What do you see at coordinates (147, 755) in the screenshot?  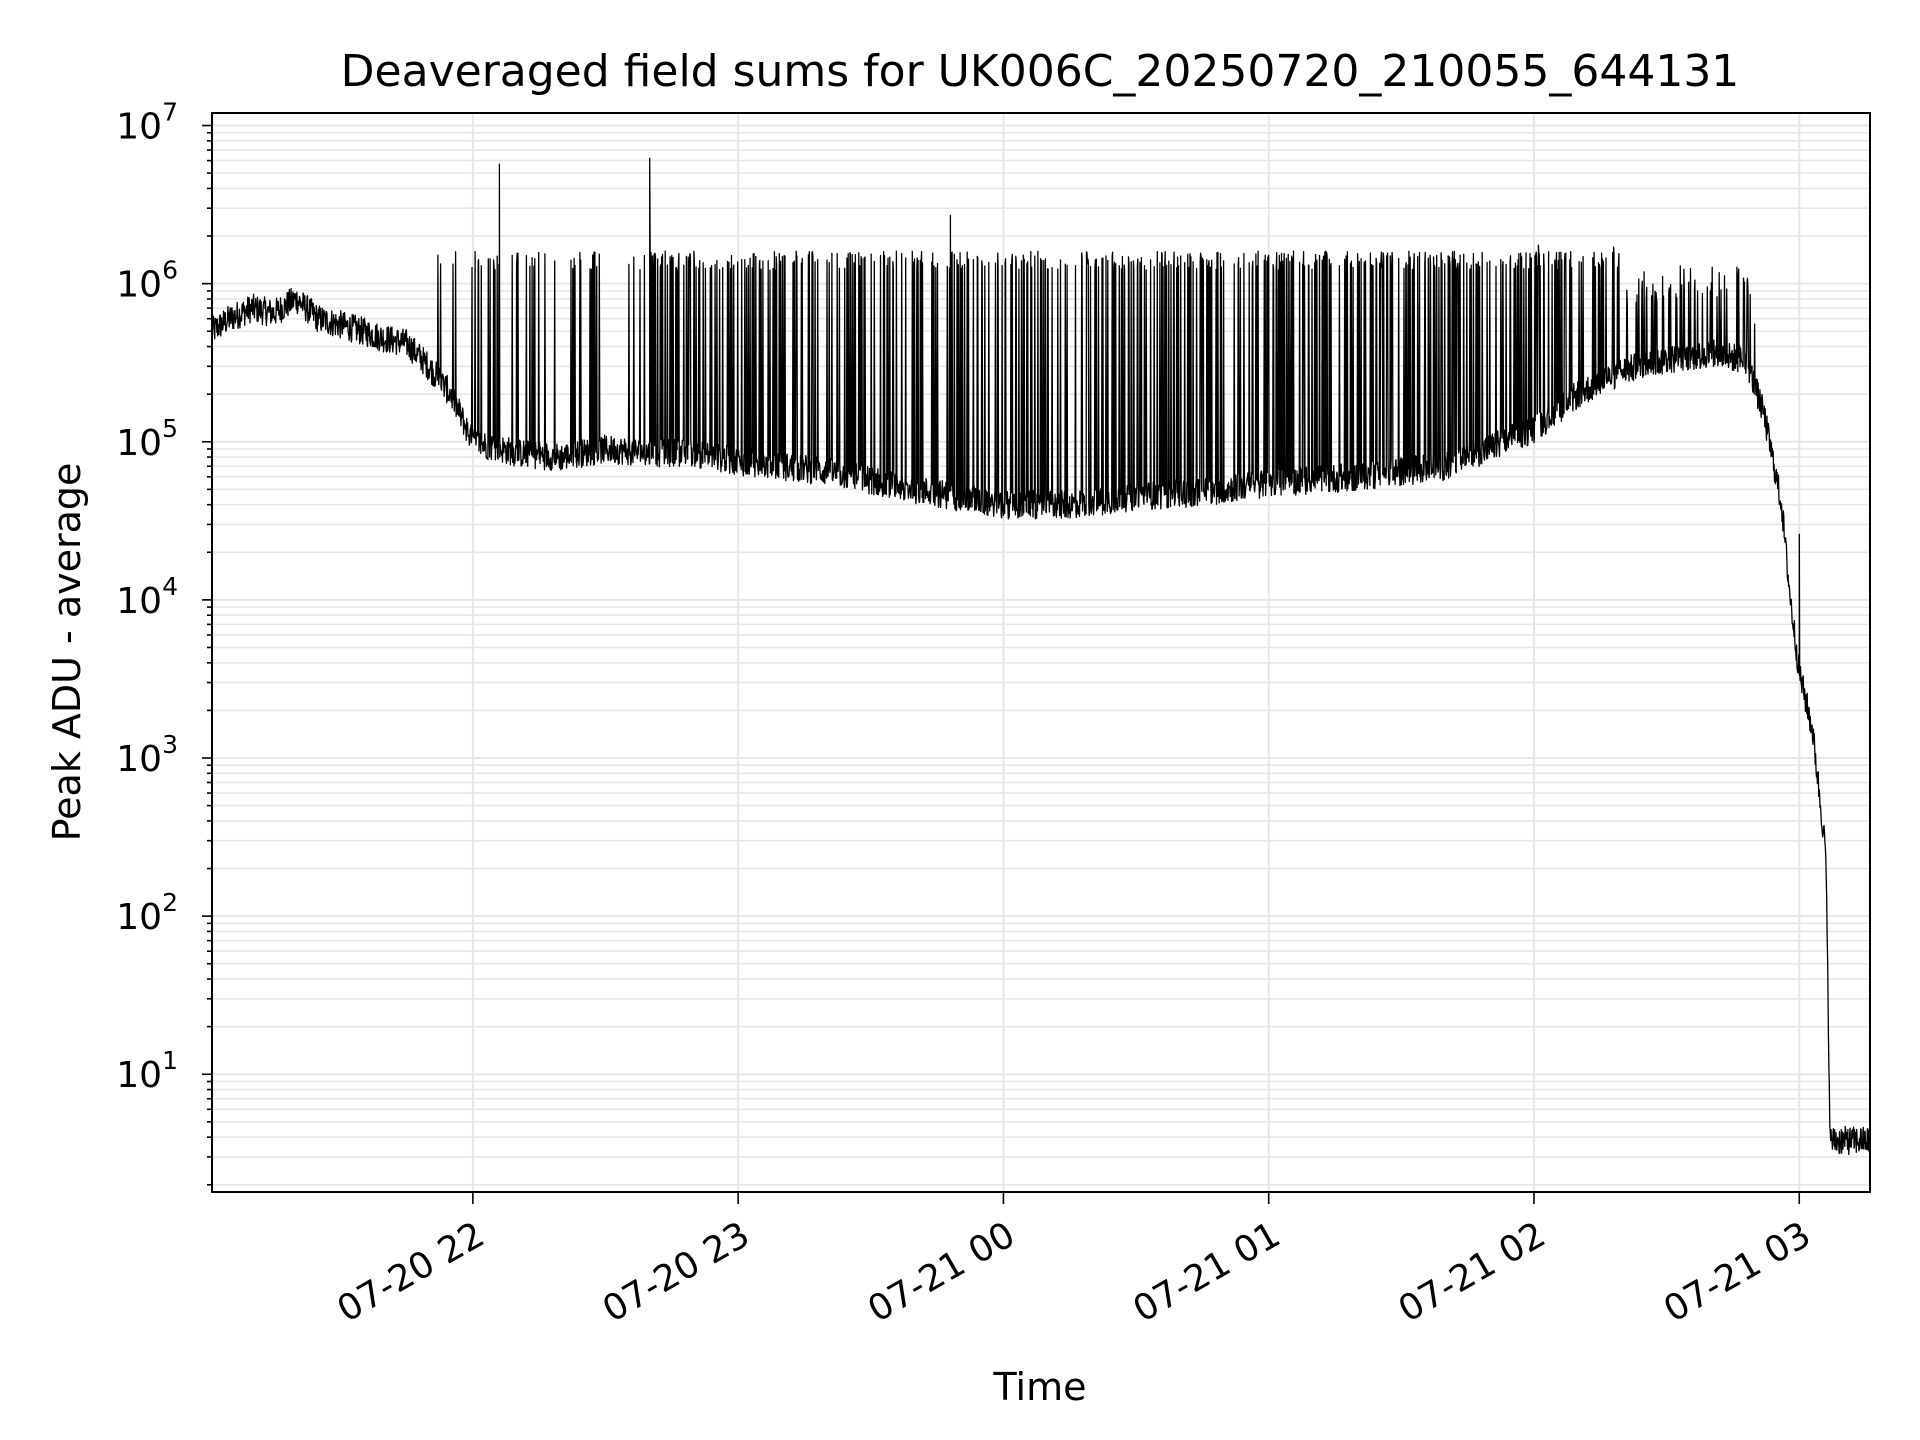 I see `y-tick-label: 10³` at bounding box center [147, 755].